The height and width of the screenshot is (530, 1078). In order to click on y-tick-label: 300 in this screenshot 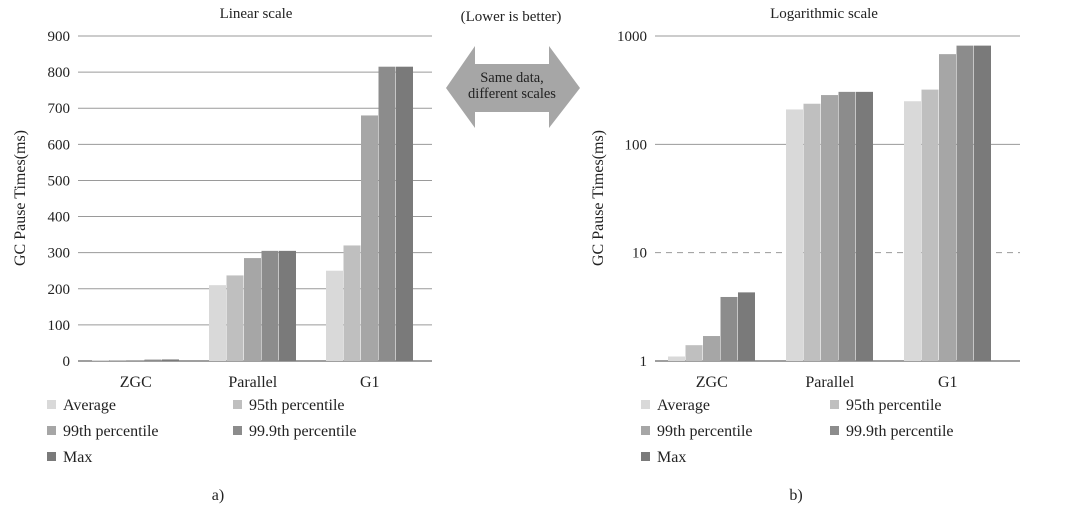, I will do `click(59, 254)`.